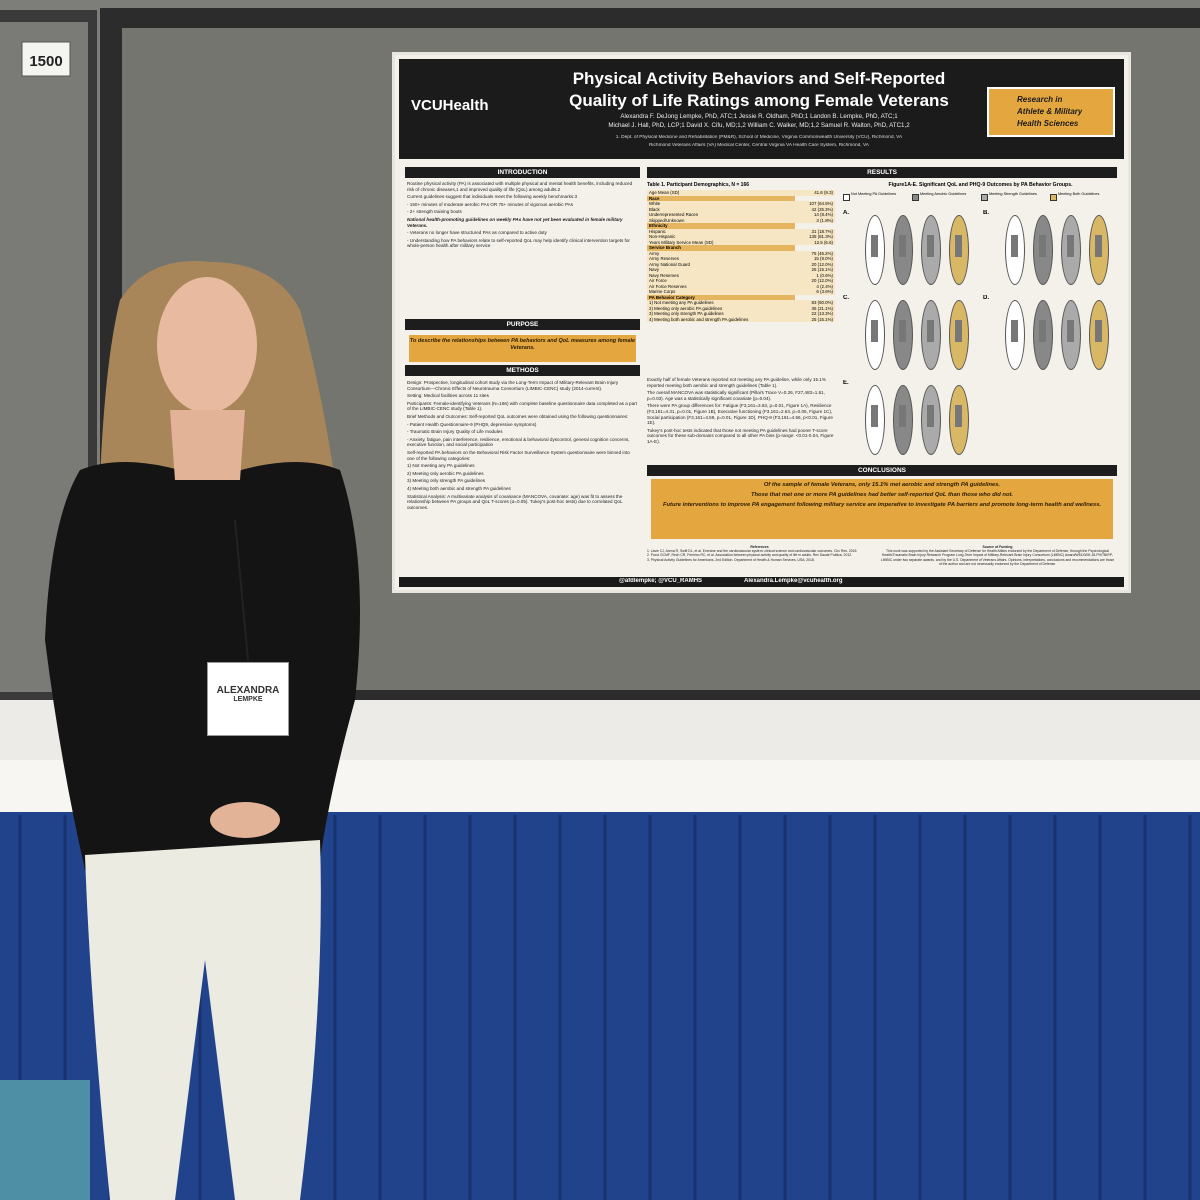 The width and height of the screenshot is (1200, 1200). What do you see at coordinates (248, 699) in the screenshot?
I see `badge-surname: LEMPKE` at bounding box center [248, 699].